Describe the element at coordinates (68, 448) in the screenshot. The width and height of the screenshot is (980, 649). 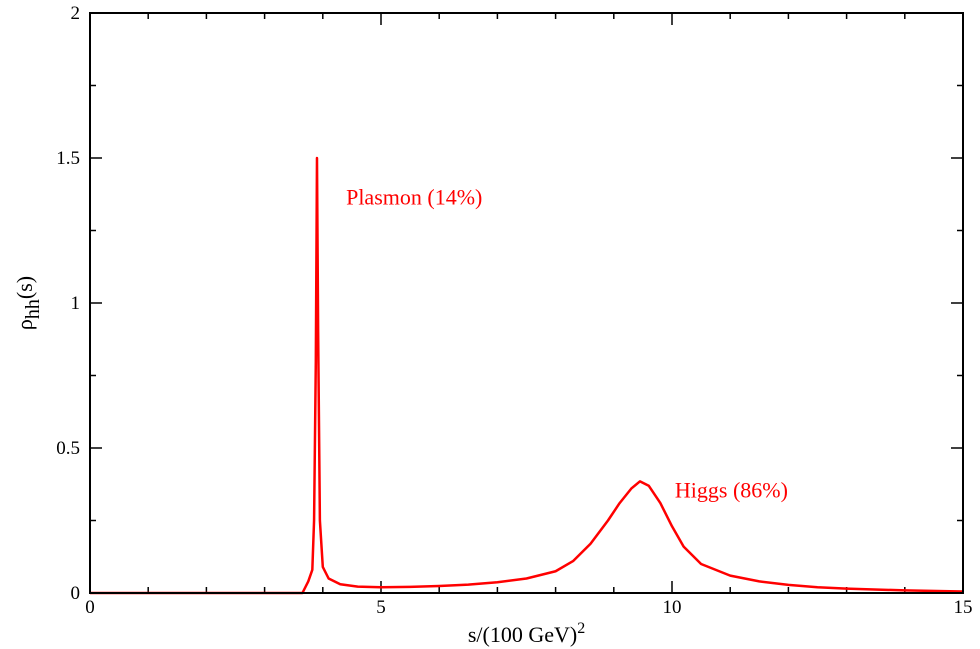
I see `y-tick-label: 0.5` at that location.